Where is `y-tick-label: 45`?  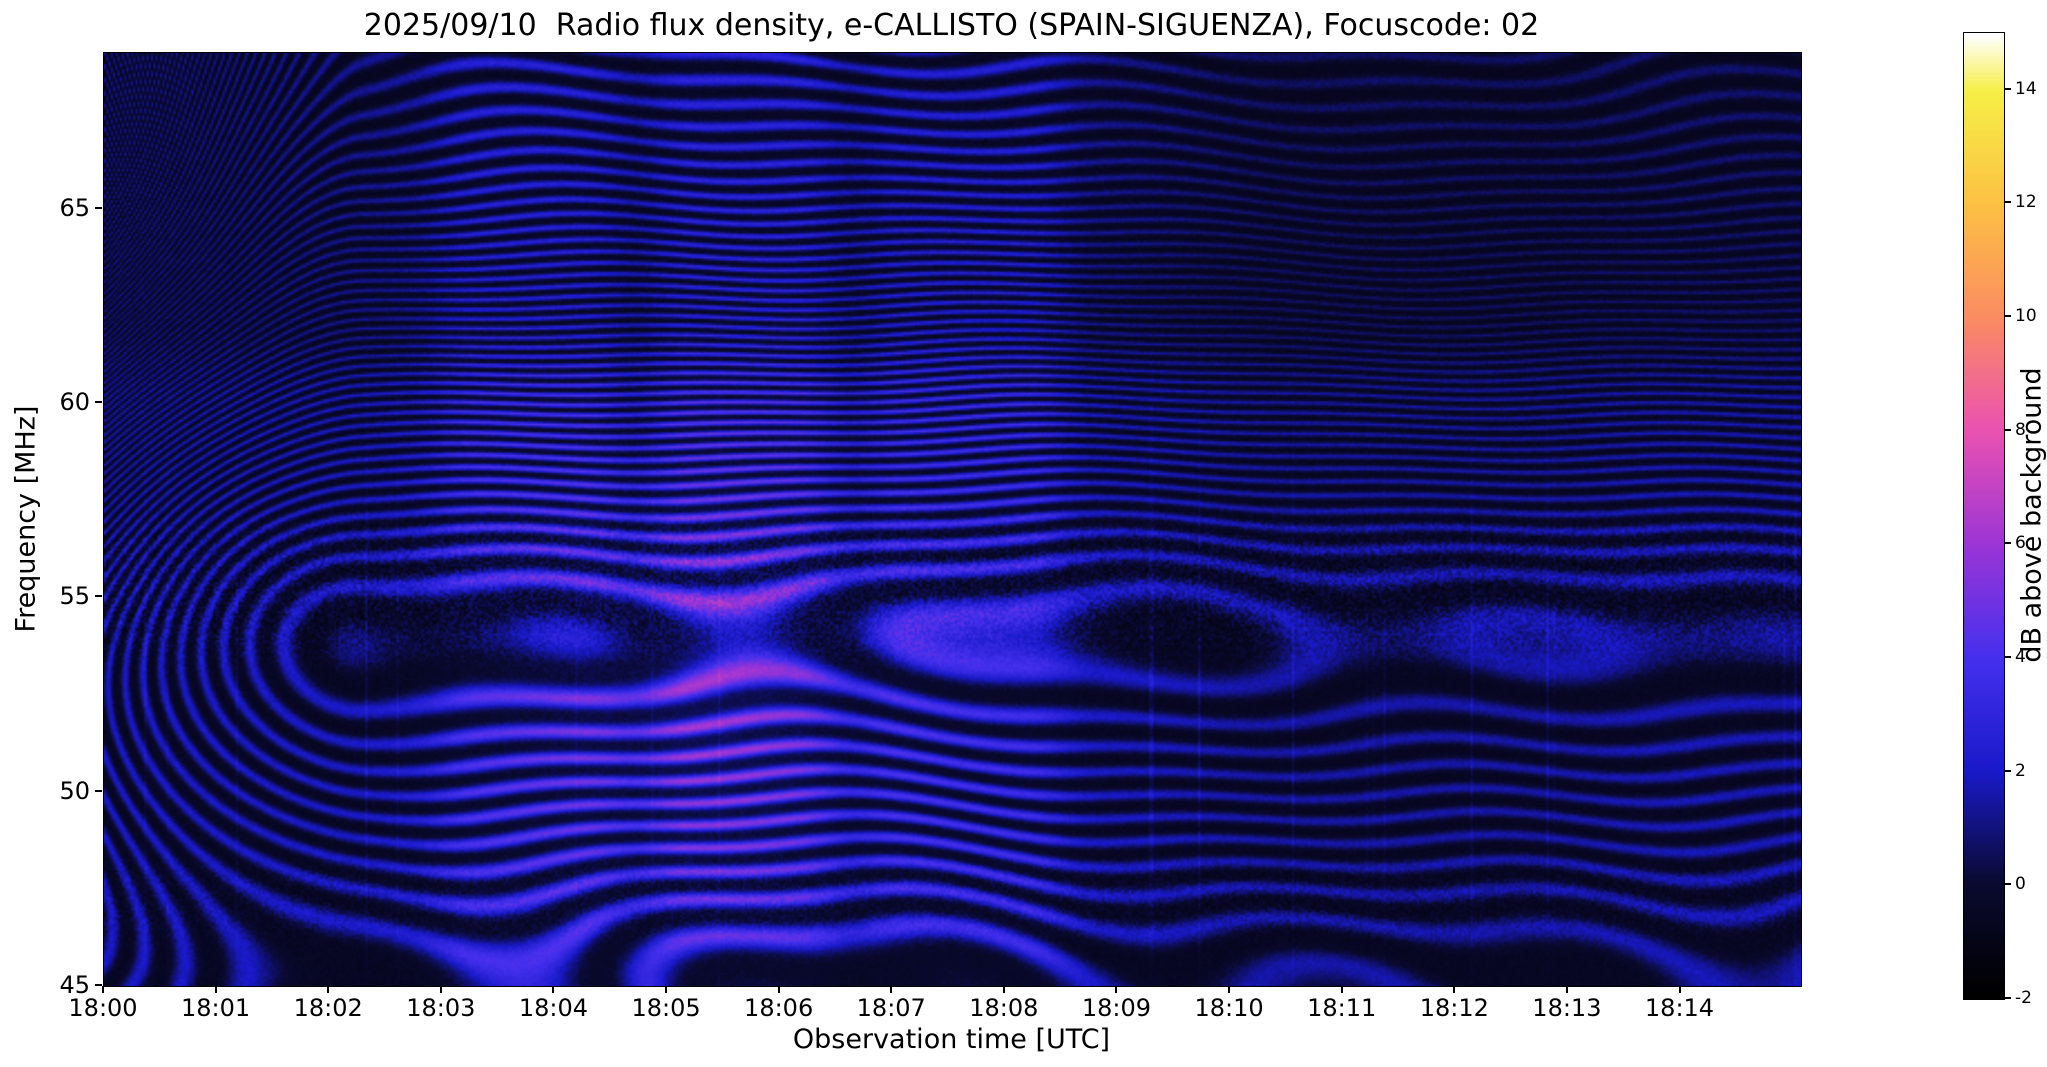 y-tick-label: 45 is located at coordinates (74, 985).